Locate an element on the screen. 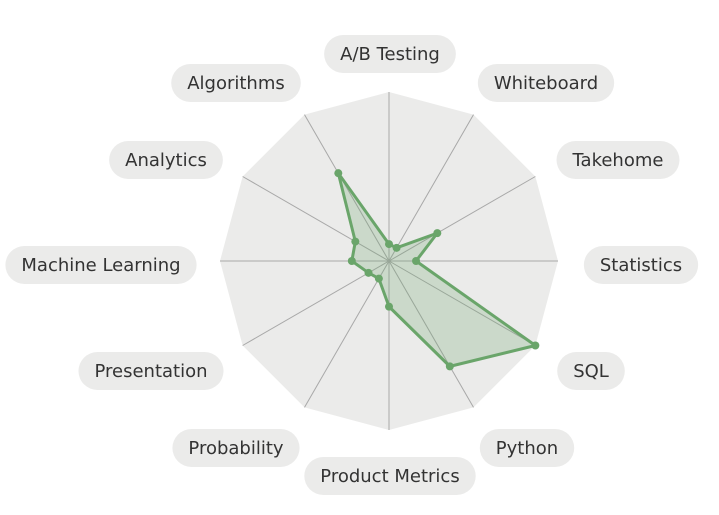  axis-label-text: A/B Testing is located at coordinates (390, 54).